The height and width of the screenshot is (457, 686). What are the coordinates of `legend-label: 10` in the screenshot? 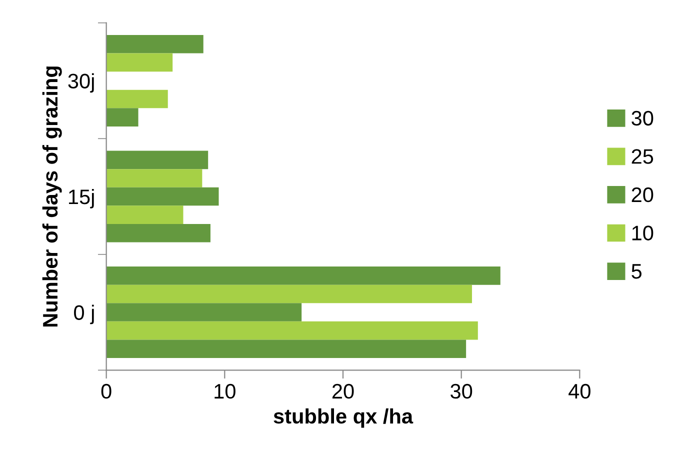 It's located at (643, 233).